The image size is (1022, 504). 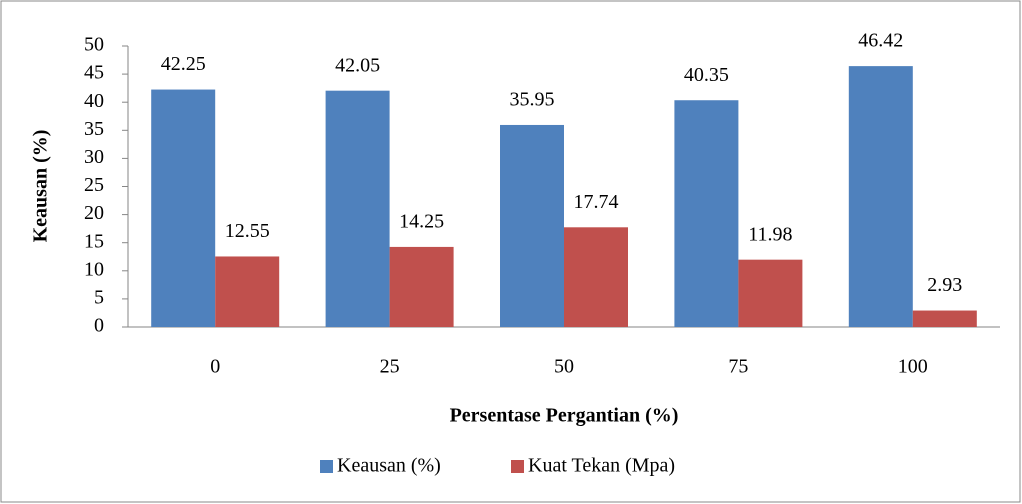 I want to click on data-label: 35.95, so click(x=532, y=100).